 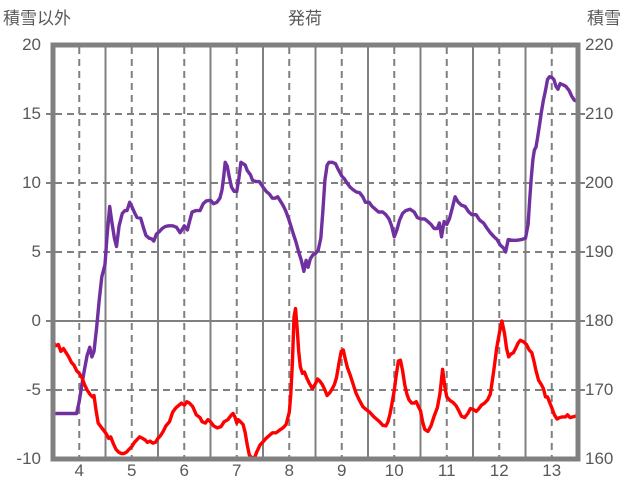 What do you see at coordinates (446, 470) in the screenshot?
I see `x-axis-tick-label: 11` at bounding box center [446, 470].